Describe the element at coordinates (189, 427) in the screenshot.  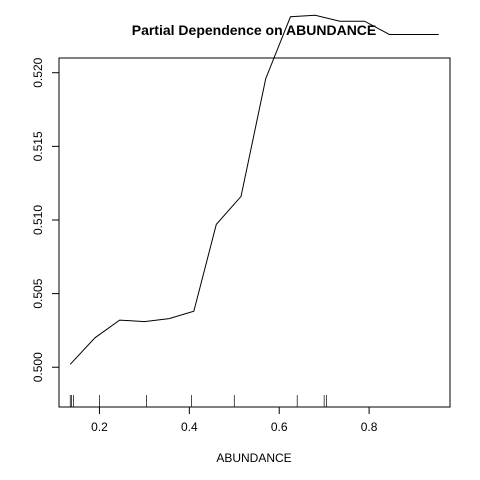
I see `x-tick-label-1: 0.4` at that location.